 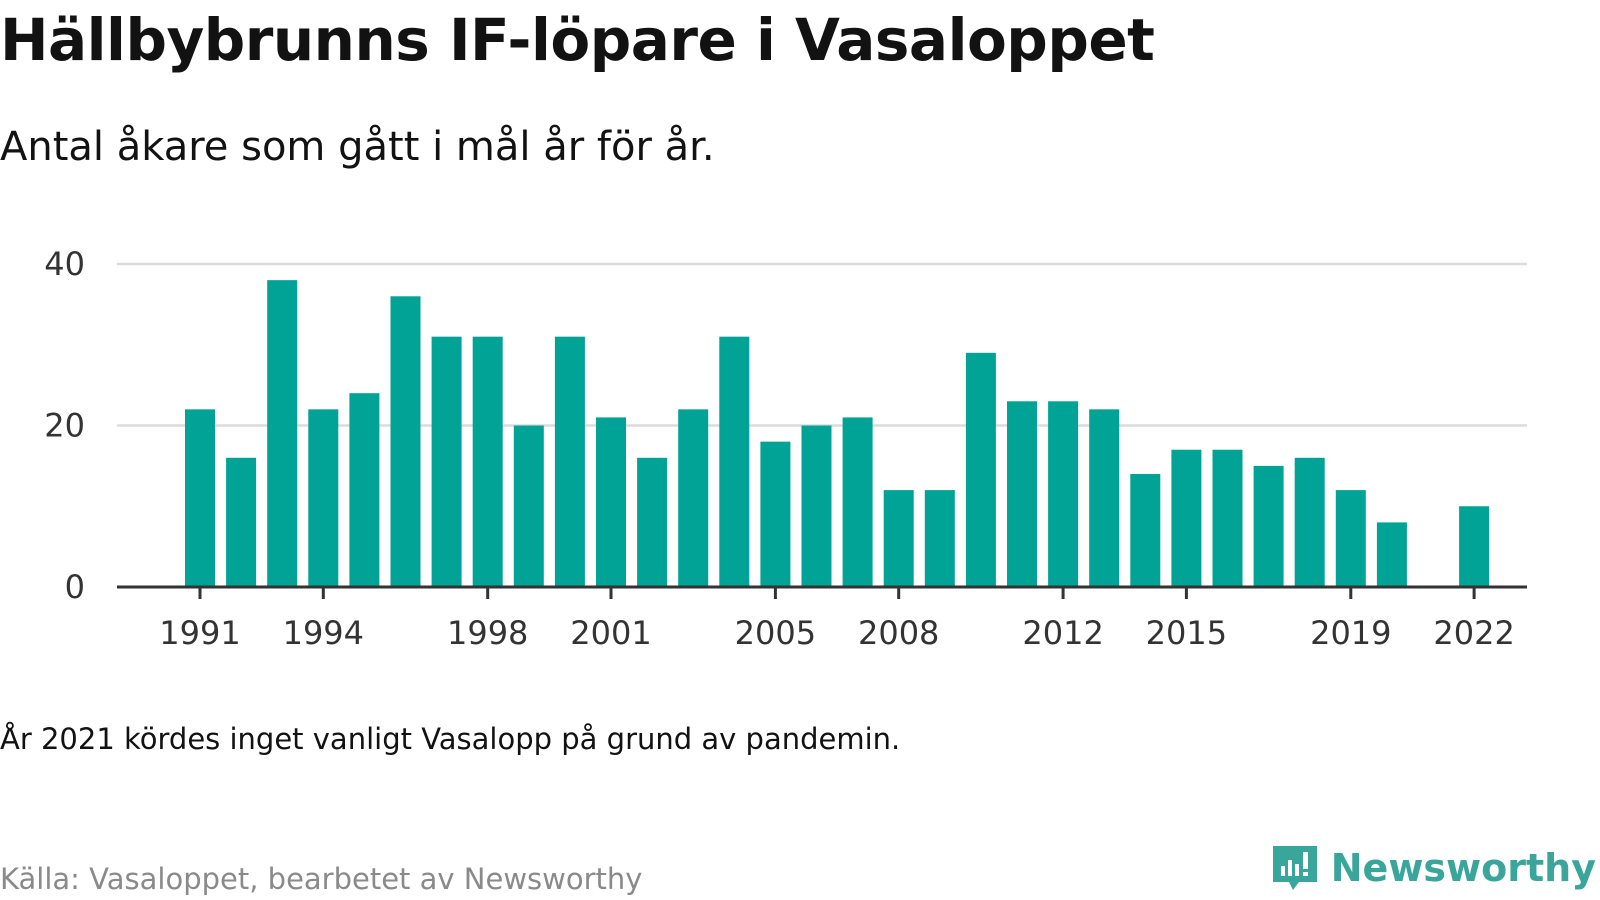 I want to click on bar-2004, so click(x=734, y=461).